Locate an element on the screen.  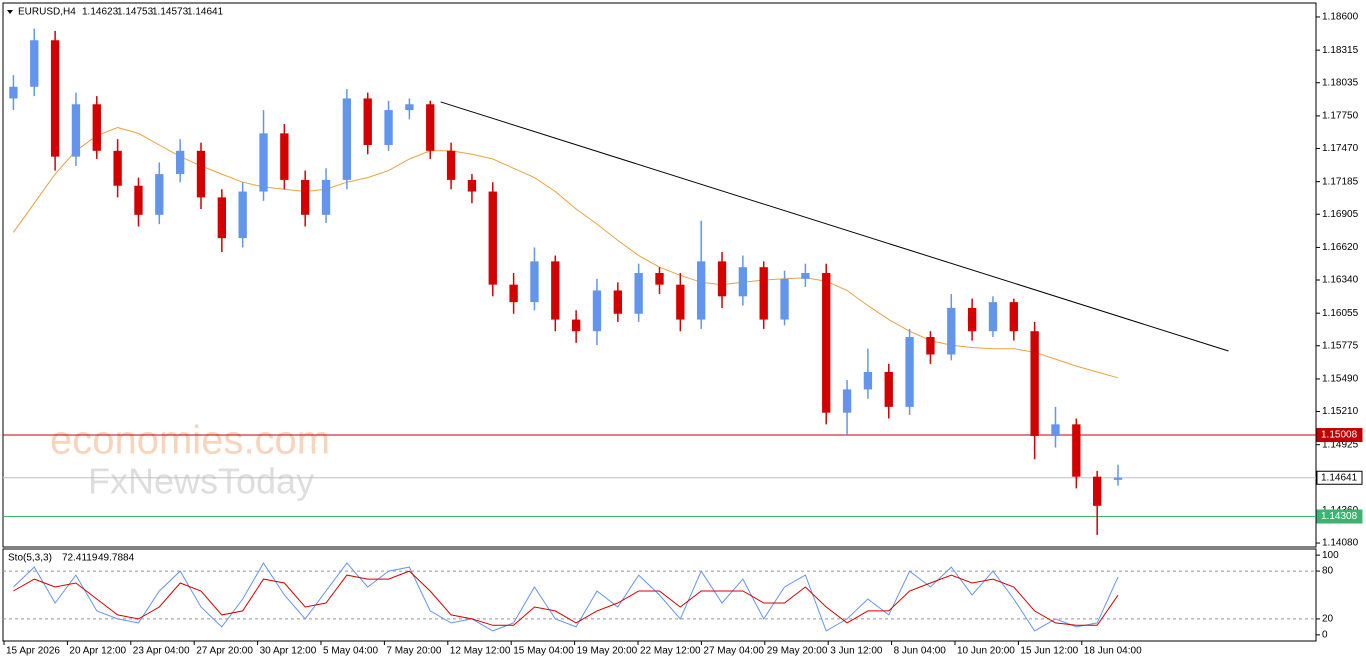
stoch-main: 72.4119 is located at coordinates (80, 558).